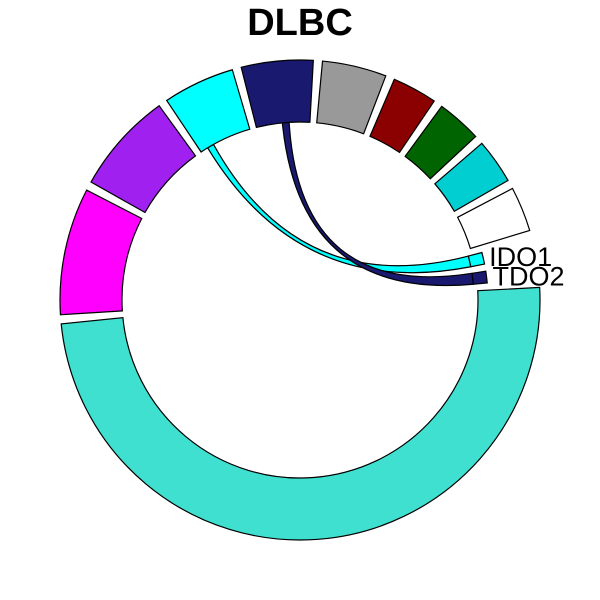  Describe the element at coordinates (300, 23) in the screenshot. I see `chart-title: DLBC` at that location.